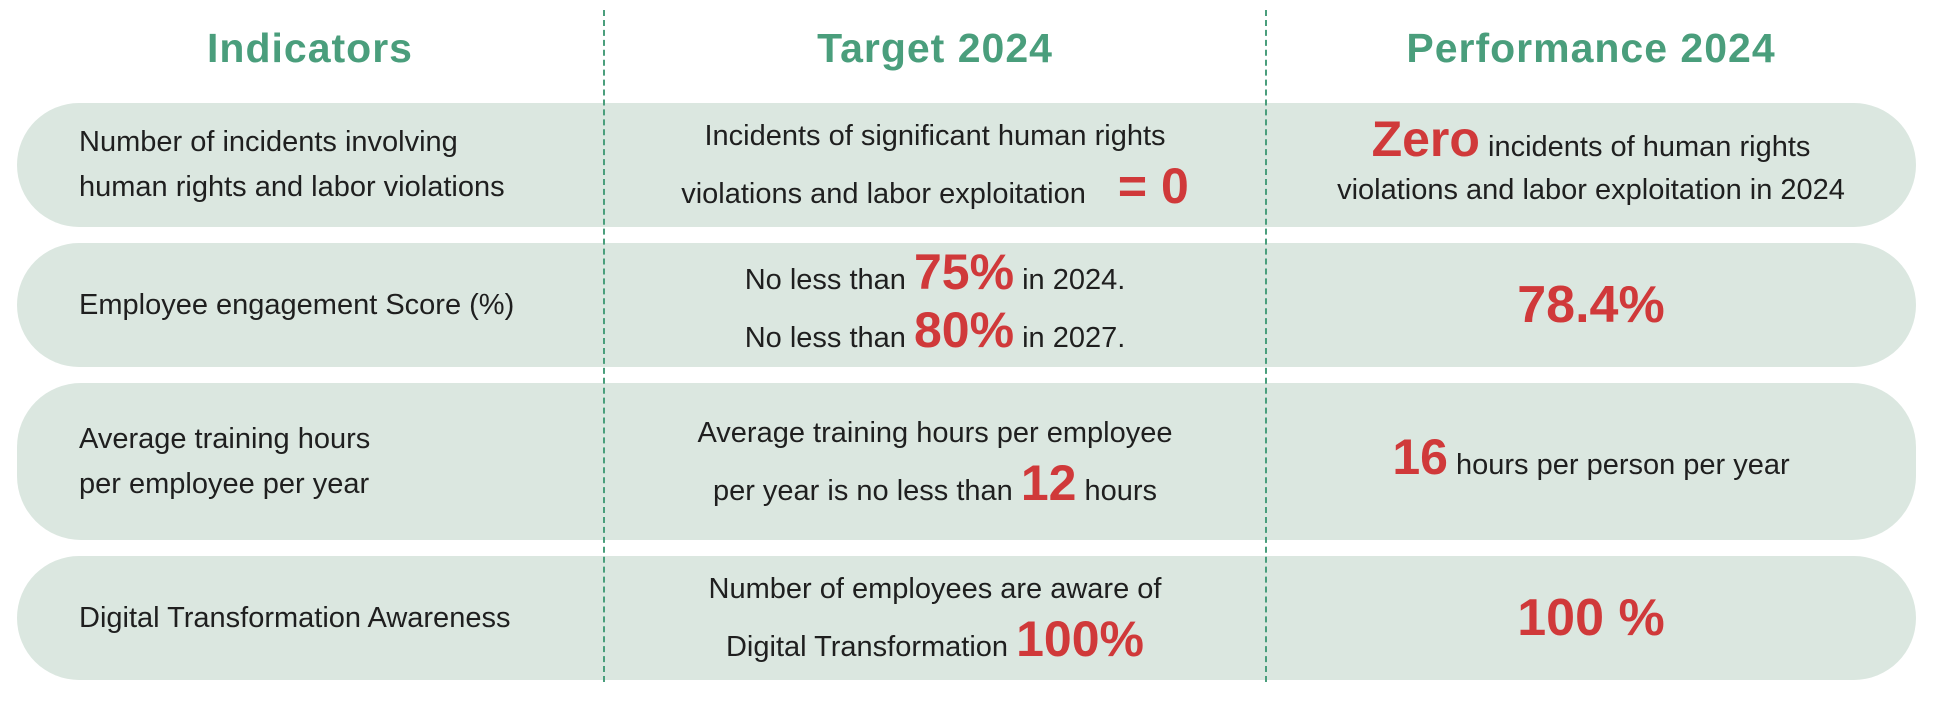  What do you see at coordinates (268, 142) in the screenshot?
I see `indicator-text: Number of incidents involving` at bounding box center [268, 142].